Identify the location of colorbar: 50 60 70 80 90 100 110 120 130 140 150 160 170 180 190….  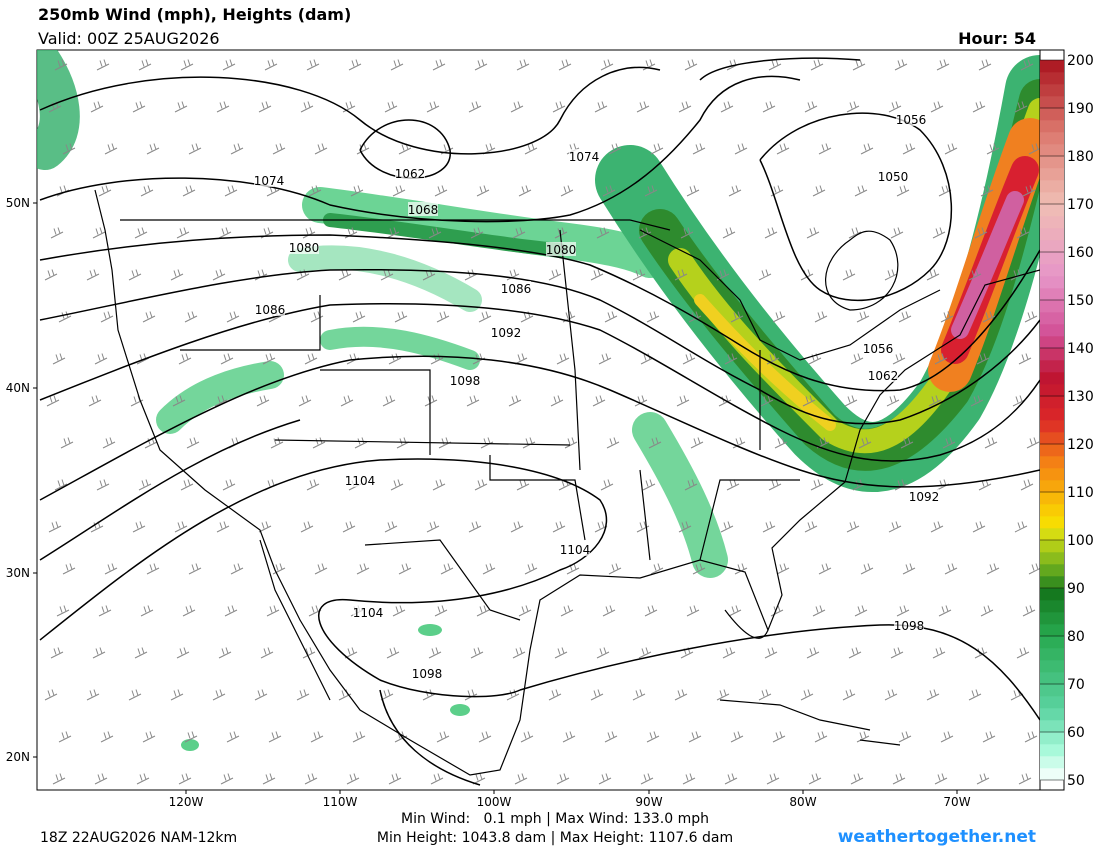
(1066, 420).